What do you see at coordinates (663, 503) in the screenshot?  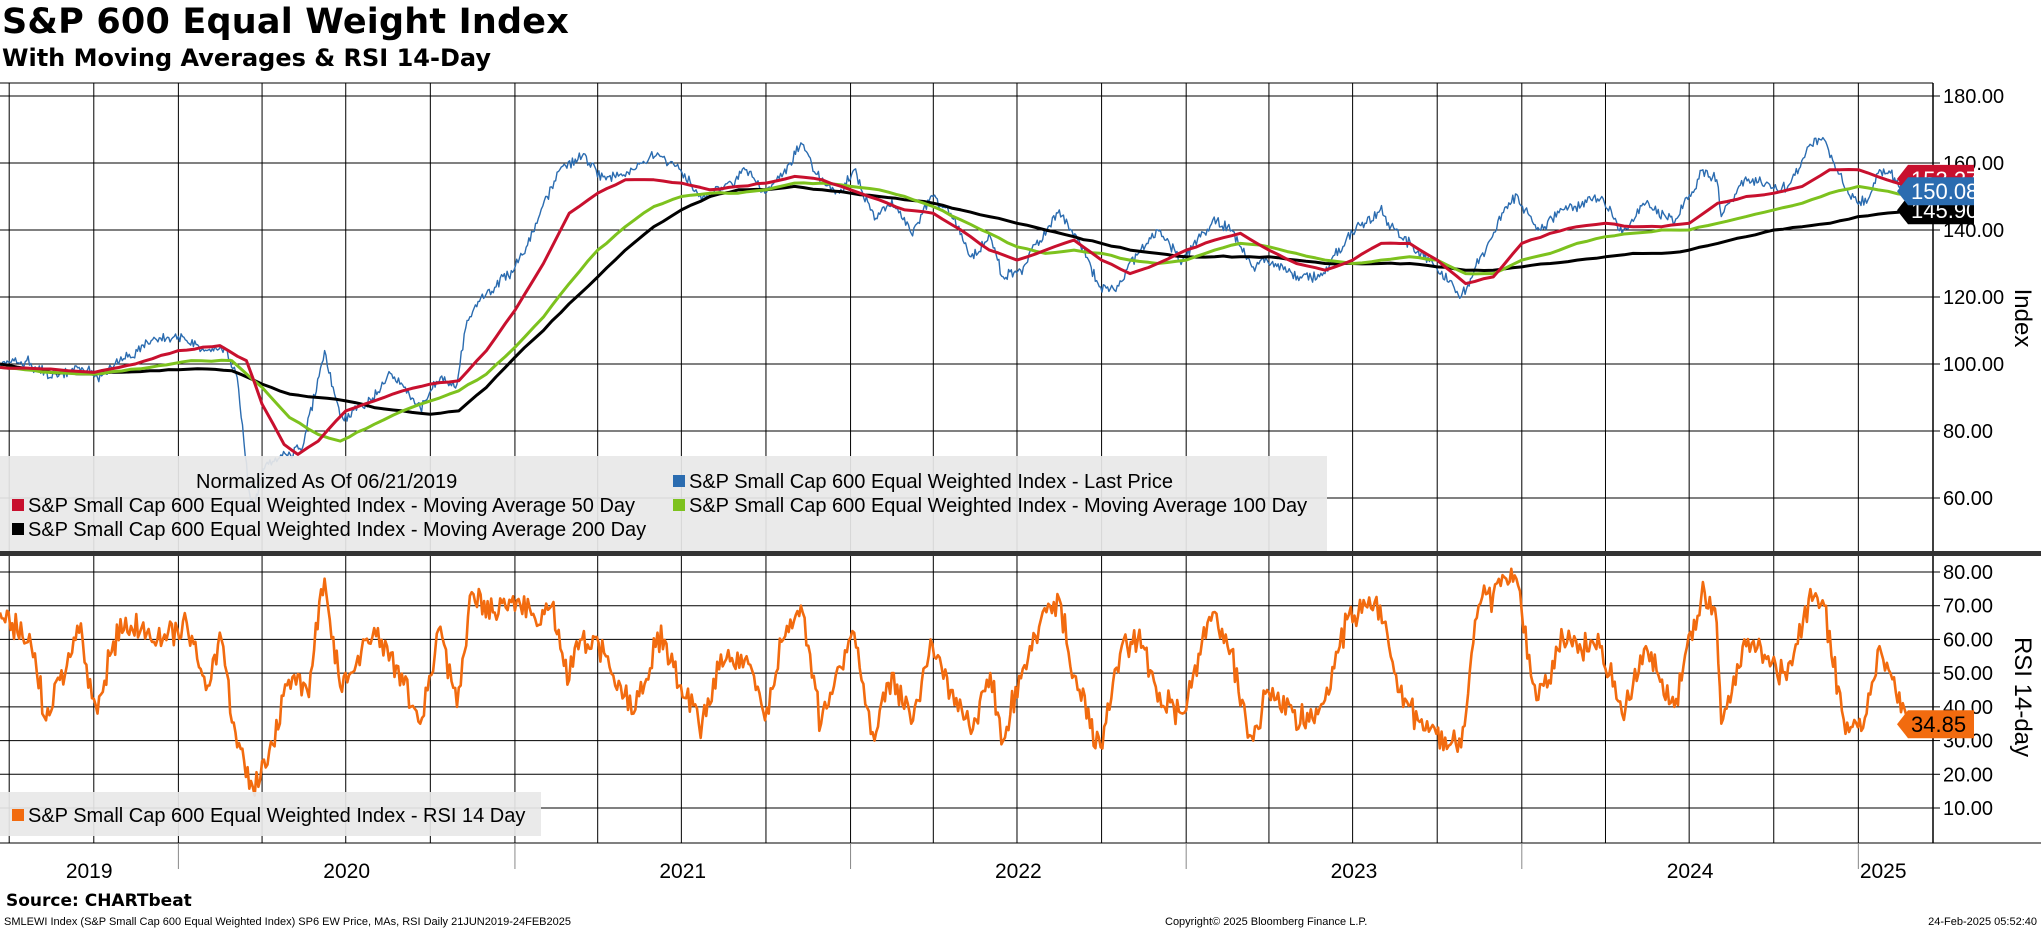 I see `price-legend-box` at bounding box center [663, 503].